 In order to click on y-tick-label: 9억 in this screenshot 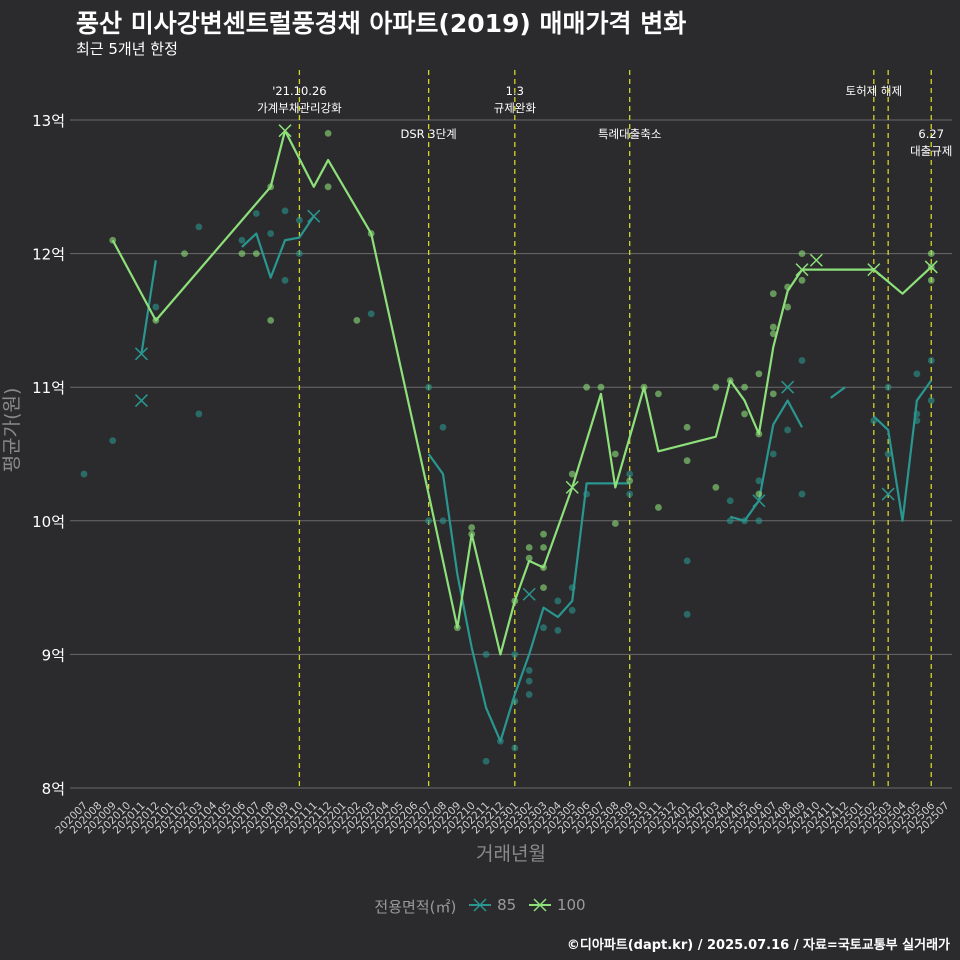, I will do `click(53, 655)`.